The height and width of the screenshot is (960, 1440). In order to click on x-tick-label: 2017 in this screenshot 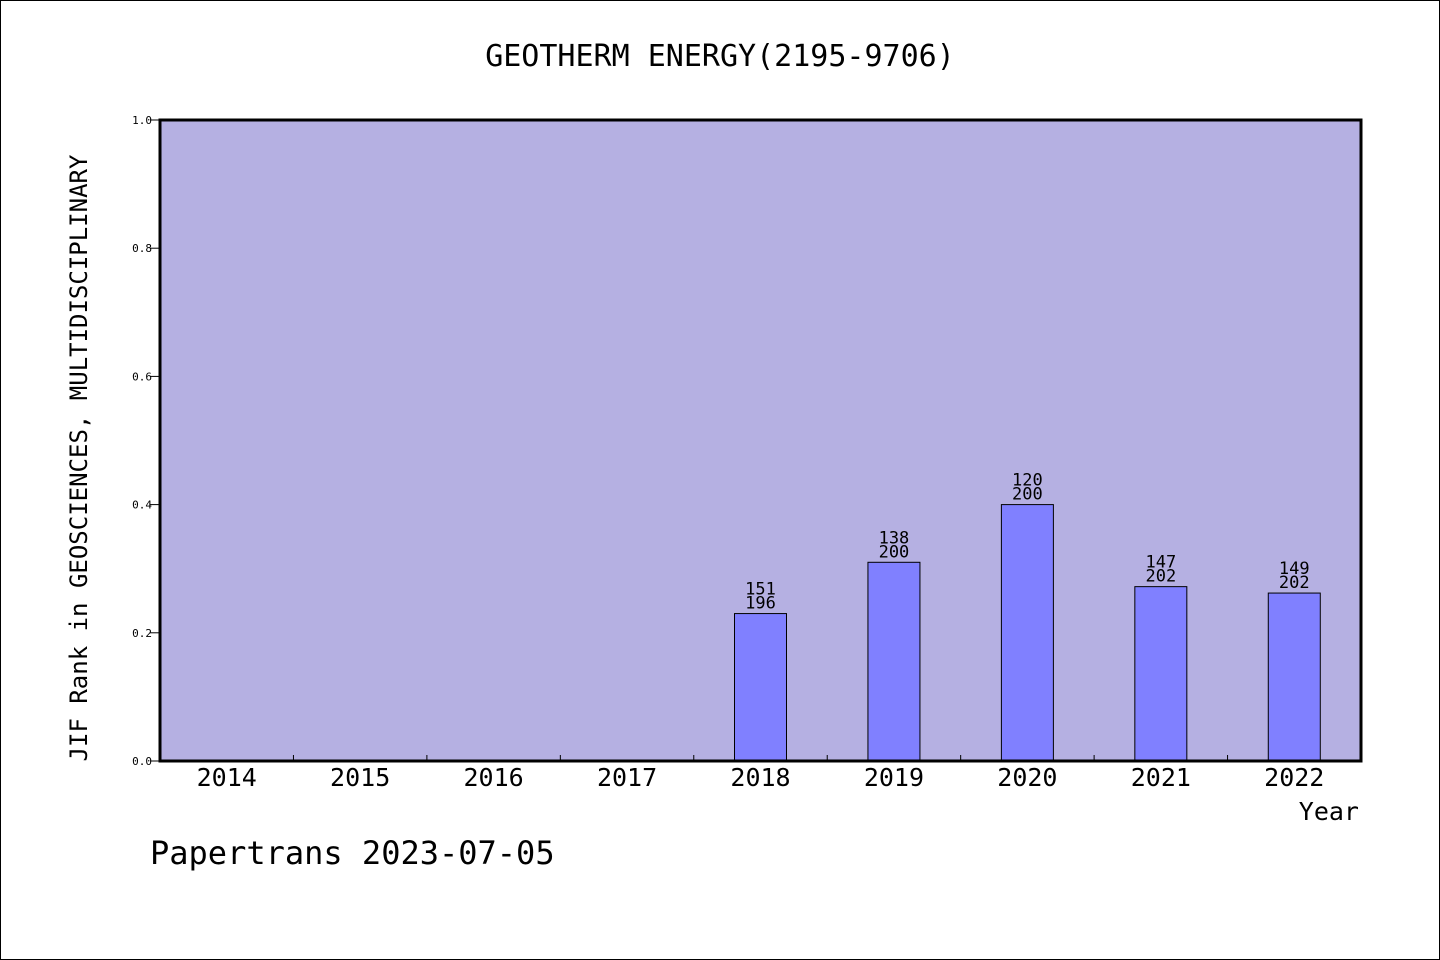, I will do `click(627, 777)`.